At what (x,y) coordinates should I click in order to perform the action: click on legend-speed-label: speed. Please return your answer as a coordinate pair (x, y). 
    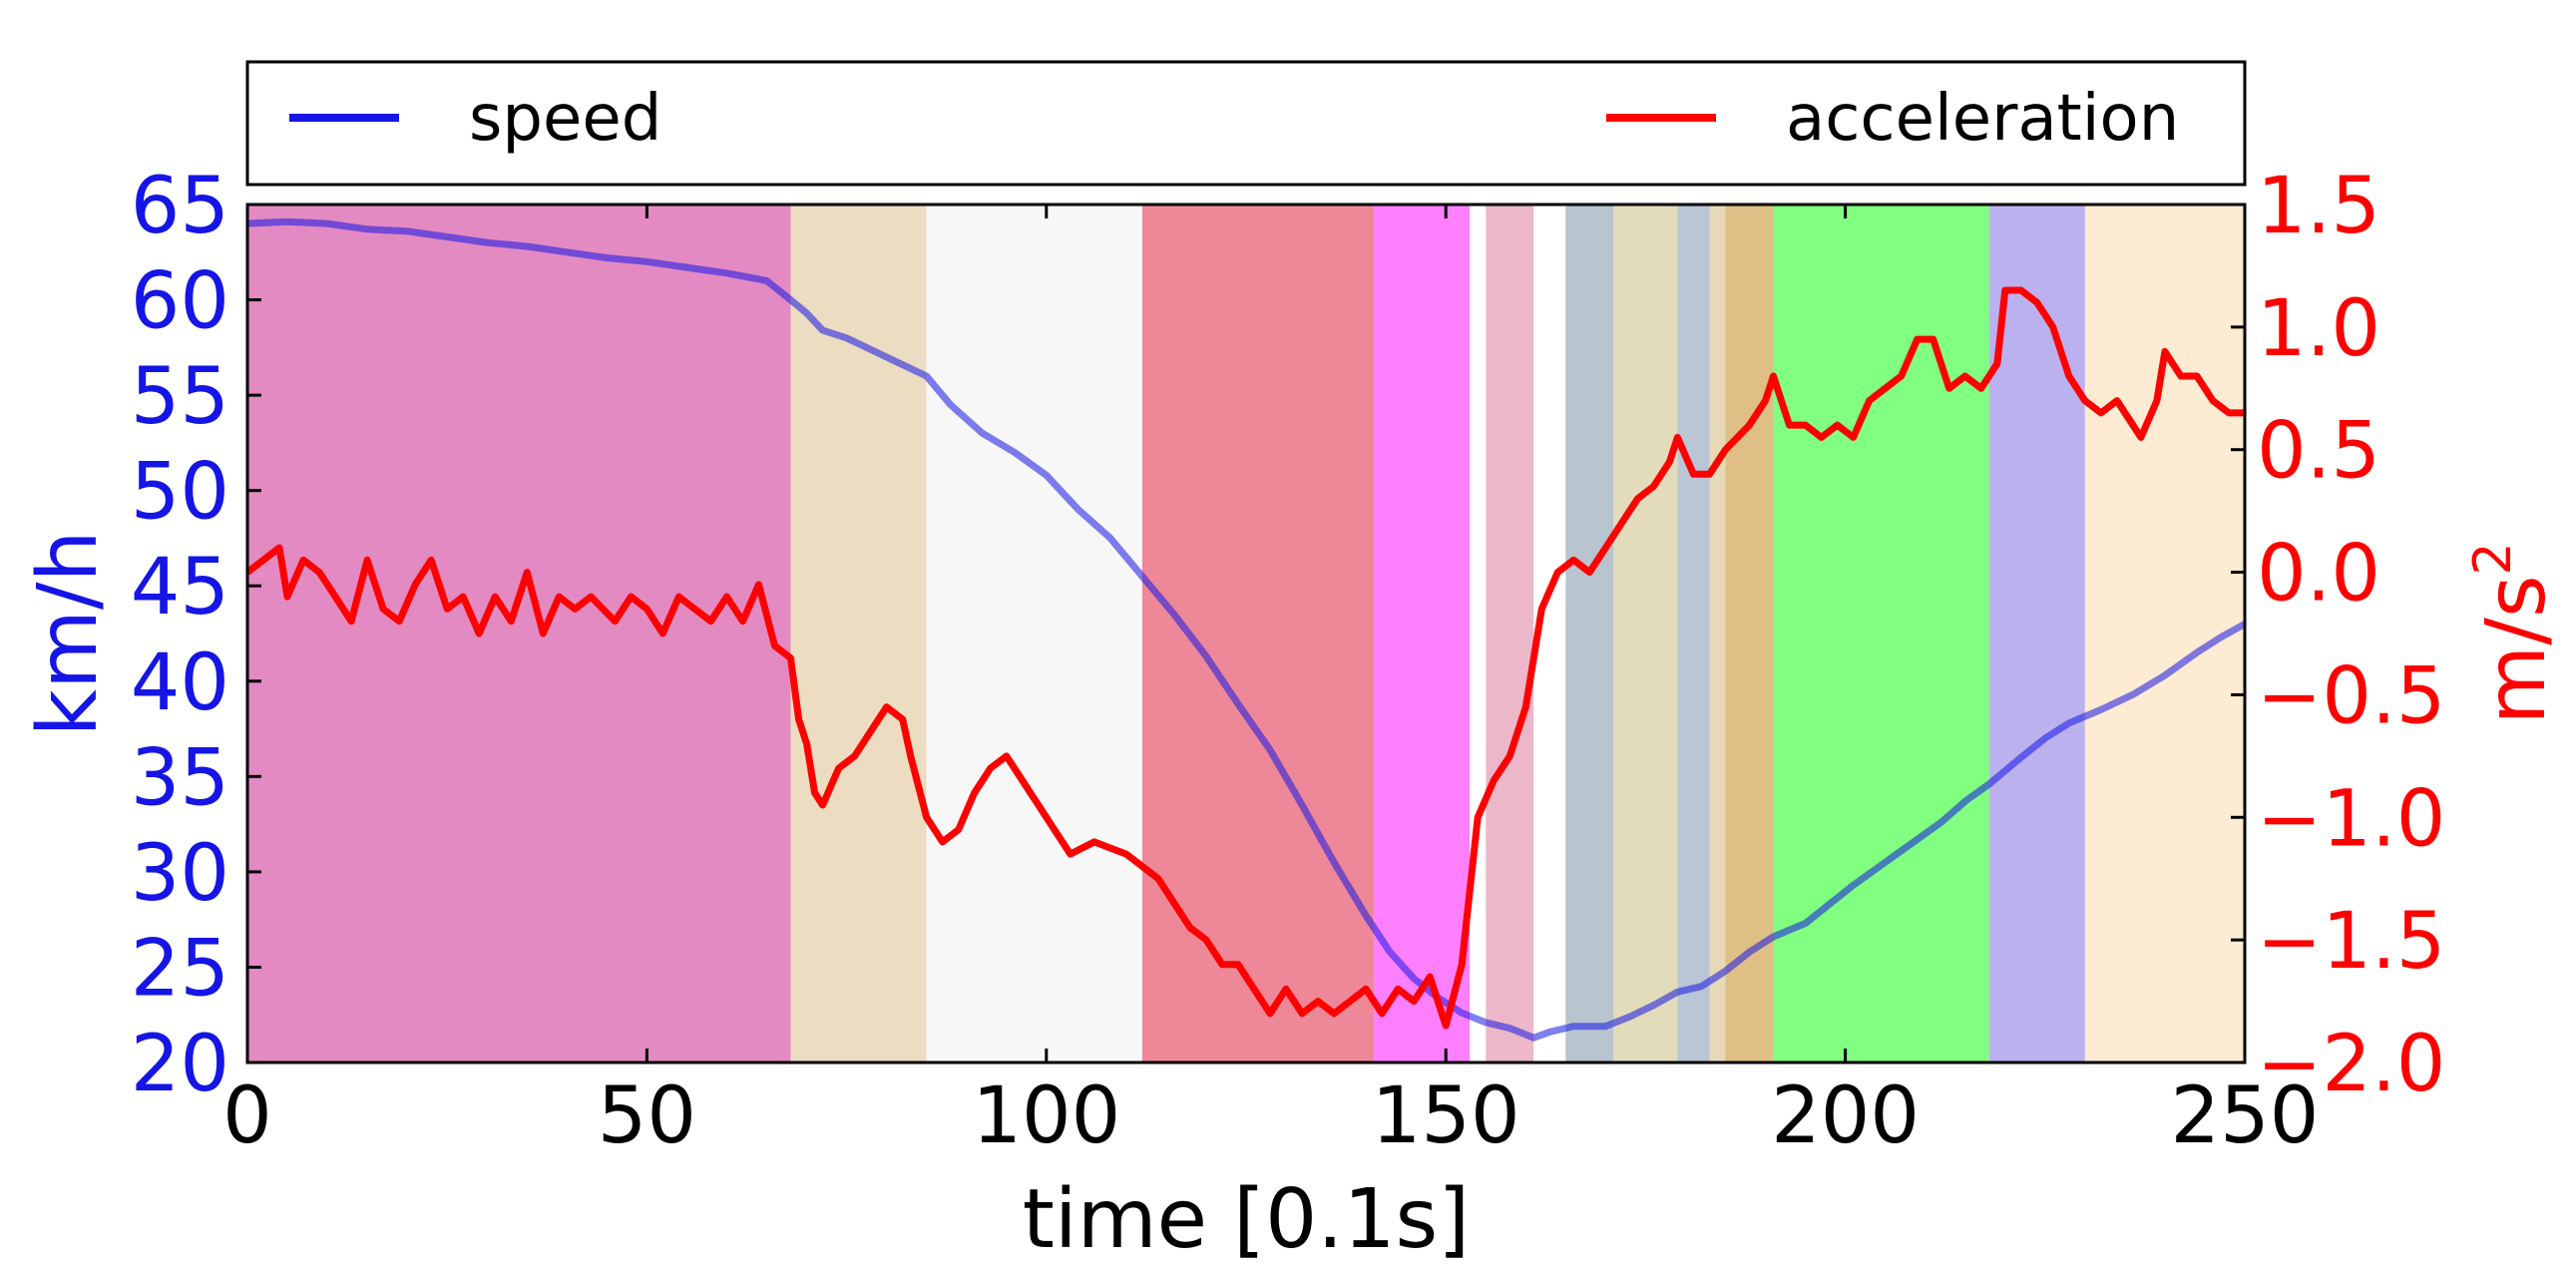
    Looking at the image, I should click on (565, 119).